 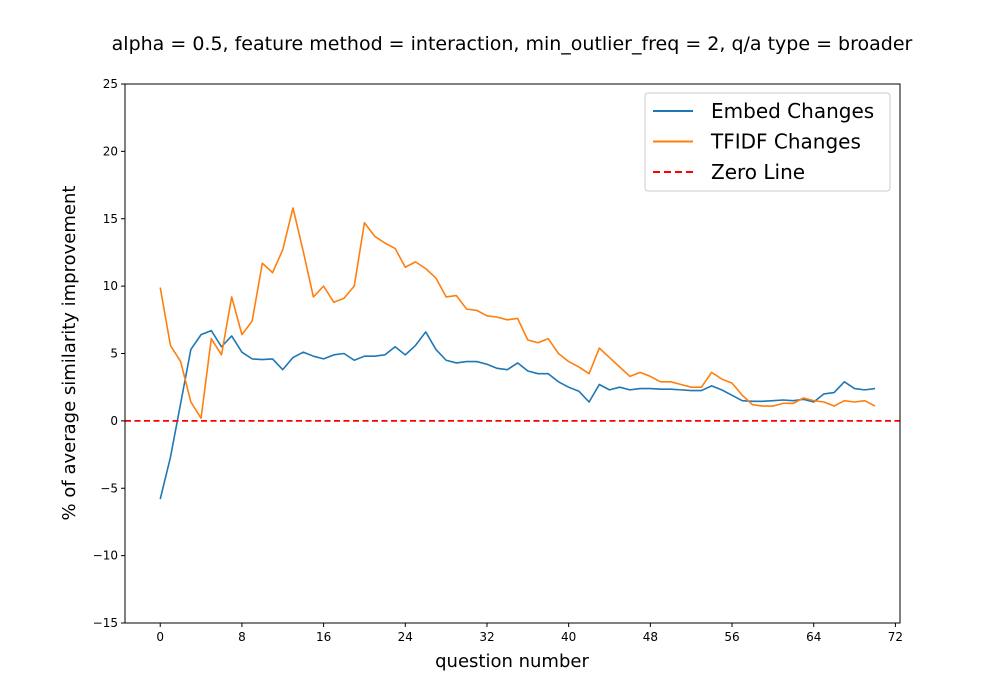 I want to click on x-tick-label: 64, so click(x=813, y=637).